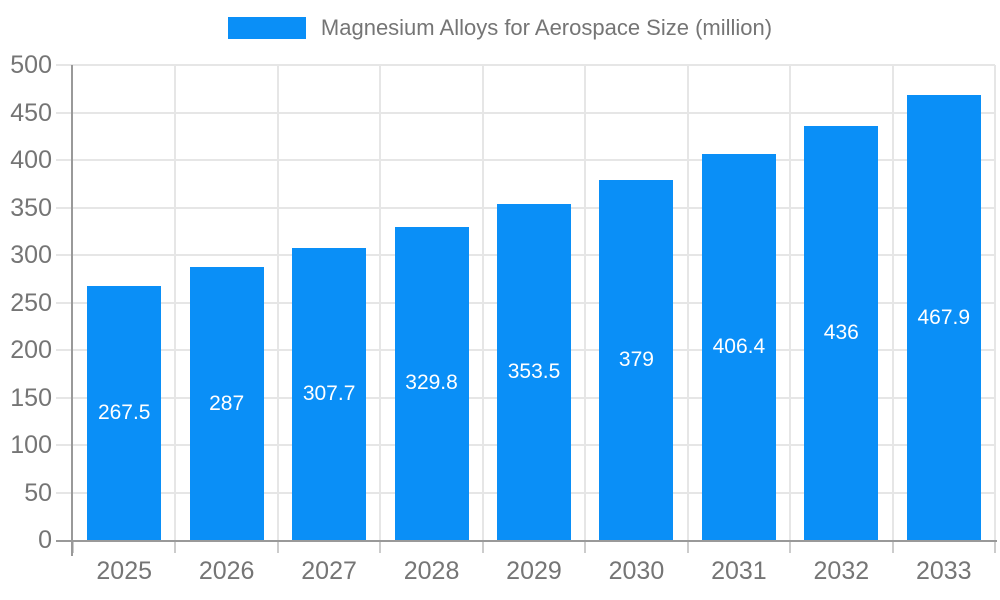  I want to click on y-axis-tick-label: 200, so click(31, 350).